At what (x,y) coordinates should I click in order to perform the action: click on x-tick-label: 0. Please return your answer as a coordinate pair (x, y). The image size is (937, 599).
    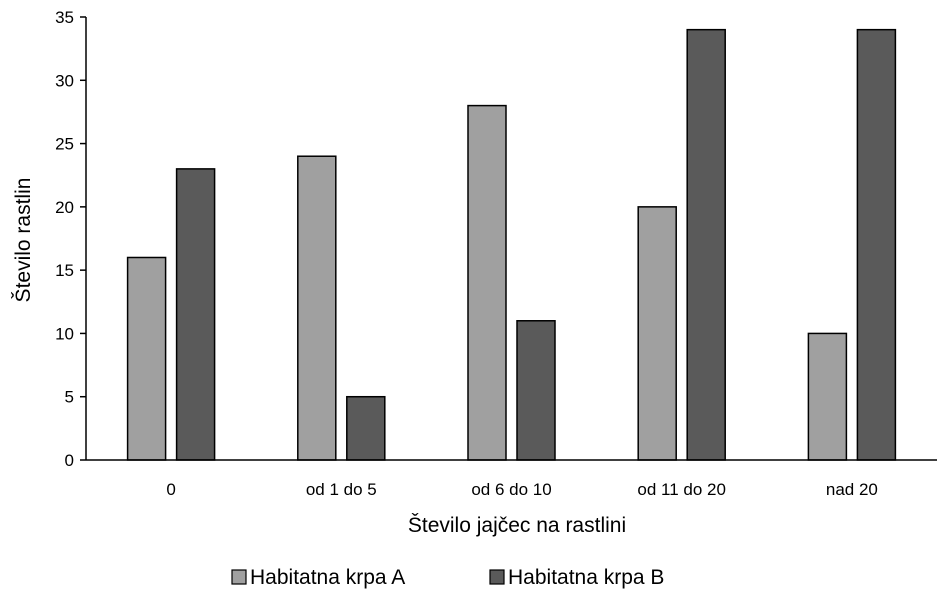
    Looking at the image, I should click on (170, 489).